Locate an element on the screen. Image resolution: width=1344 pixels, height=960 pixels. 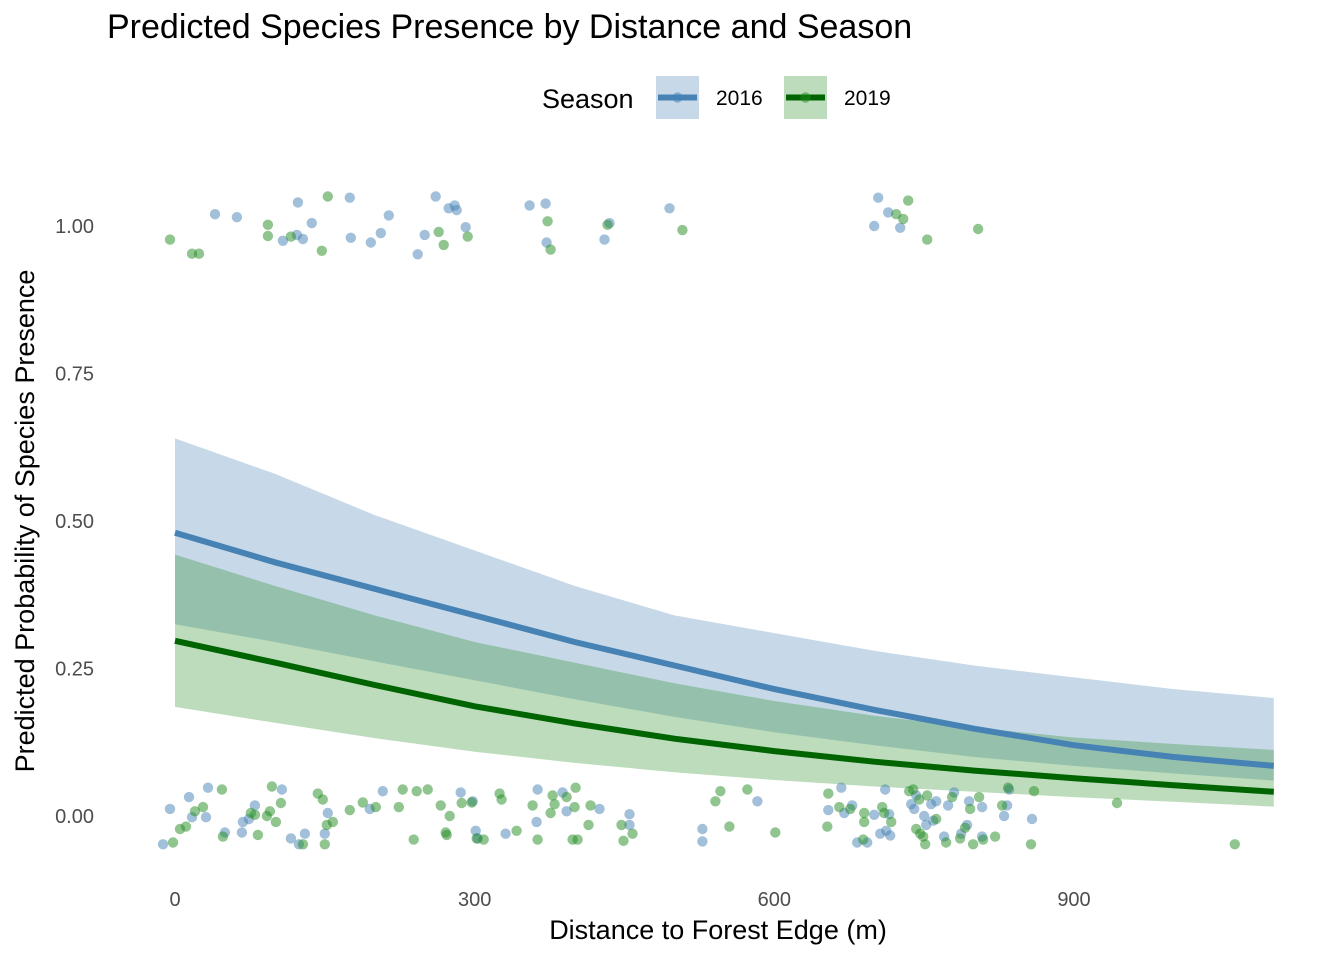
fit-line-2019 is located at coordinates (724, 716).